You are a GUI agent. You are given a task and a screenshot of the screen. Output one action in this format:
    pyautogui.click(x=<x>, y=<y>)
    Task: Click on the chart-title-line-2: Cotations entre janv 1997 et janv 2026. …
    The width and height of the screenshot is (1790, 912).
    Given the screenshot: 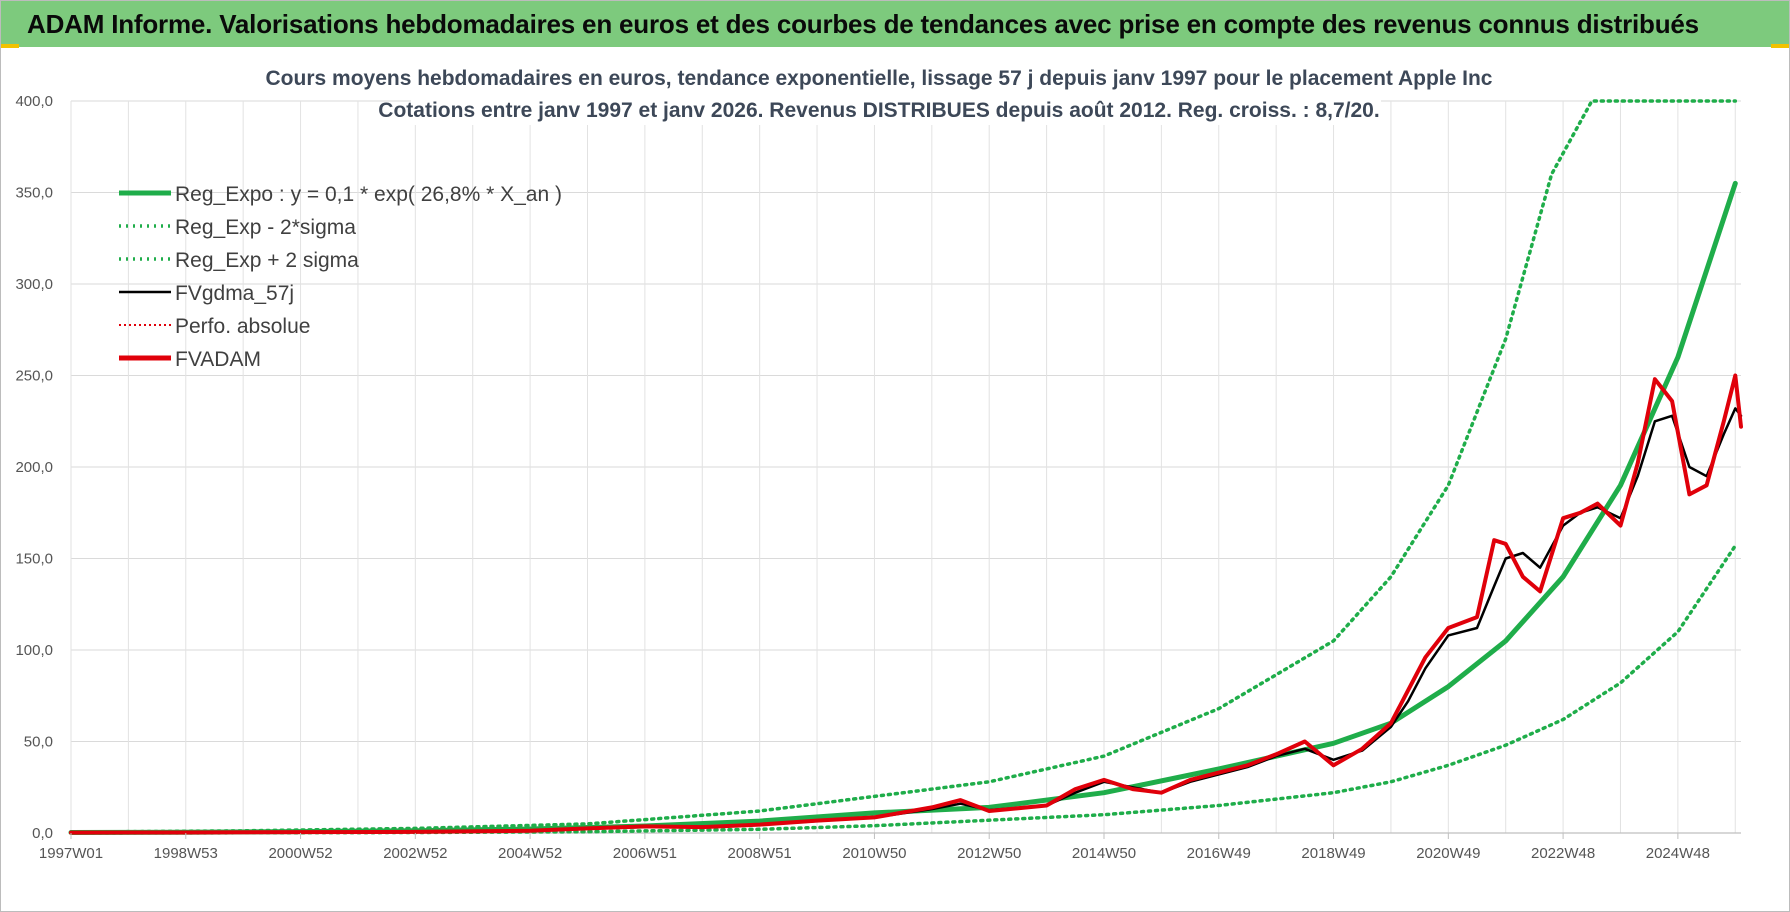 What is the action you would take?
    pyautogui.click(x=878, y=110)
    